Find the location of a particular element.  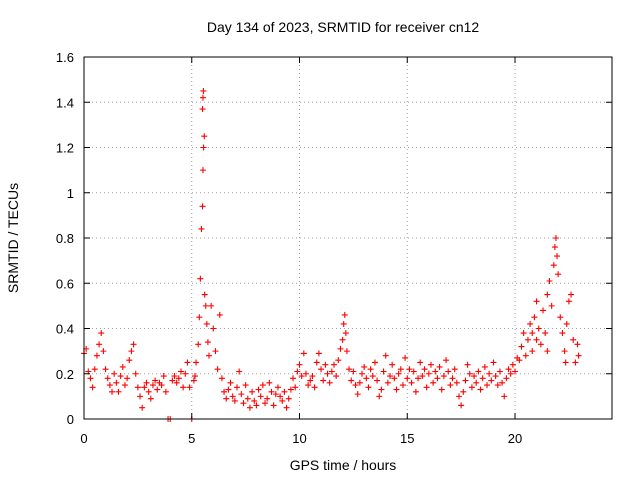

y-tick-label: 1.2 is located at coordinates (65, 148).